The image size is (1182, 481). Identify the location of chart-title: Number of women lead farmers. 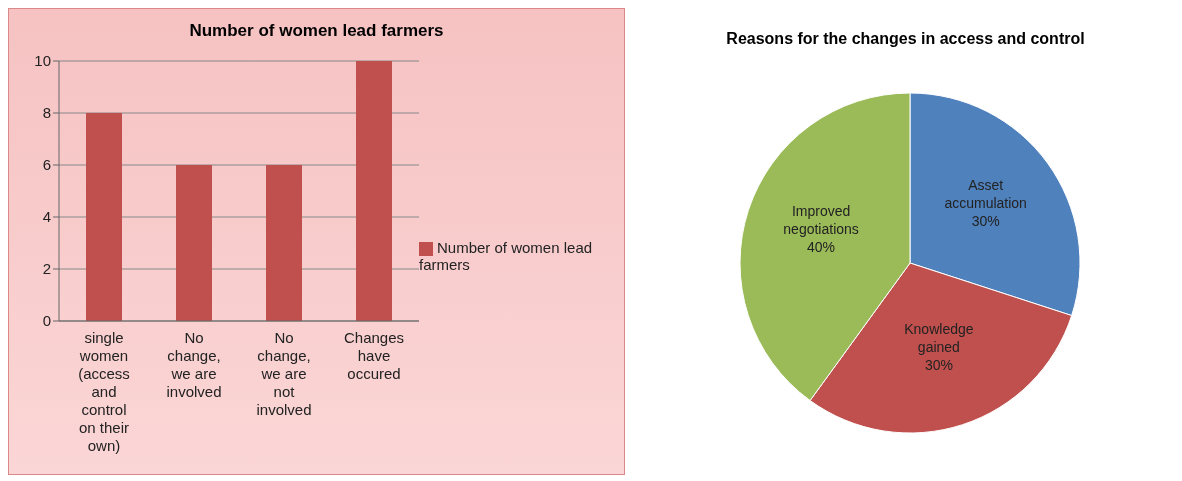
(316, 30).